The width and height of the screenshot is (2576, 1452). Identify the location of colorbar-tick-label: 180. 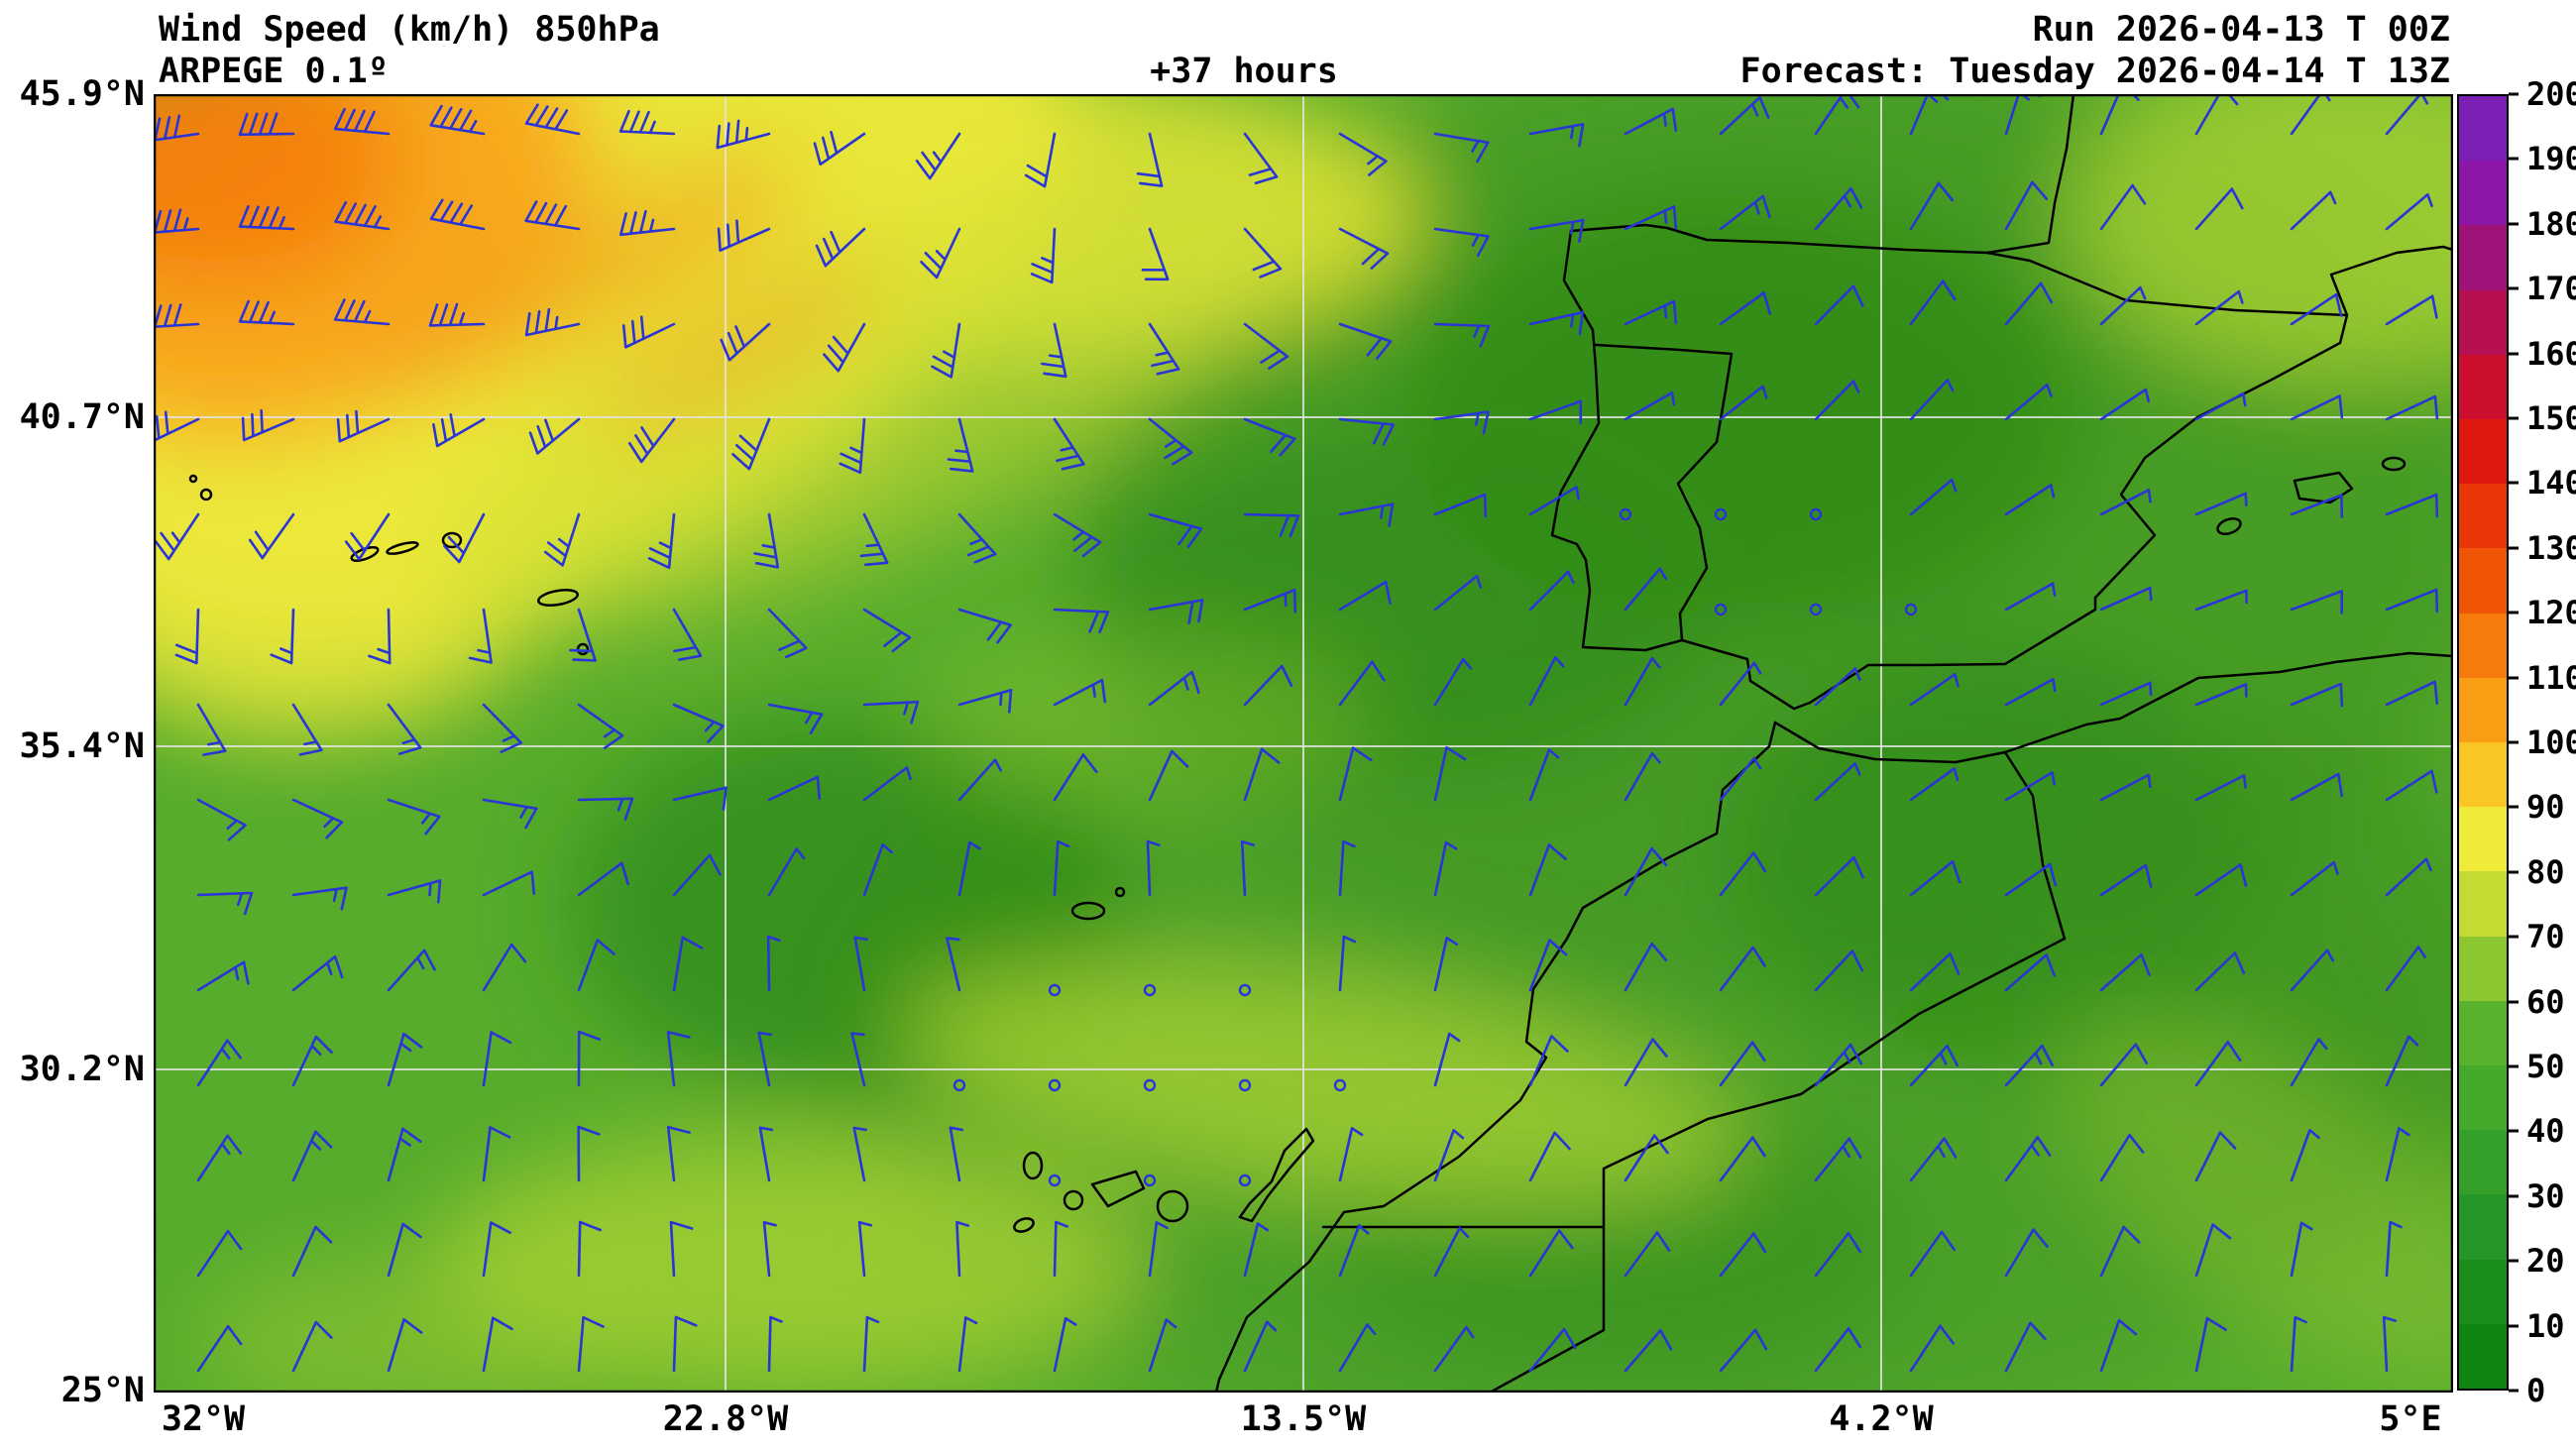
(2551, 223).